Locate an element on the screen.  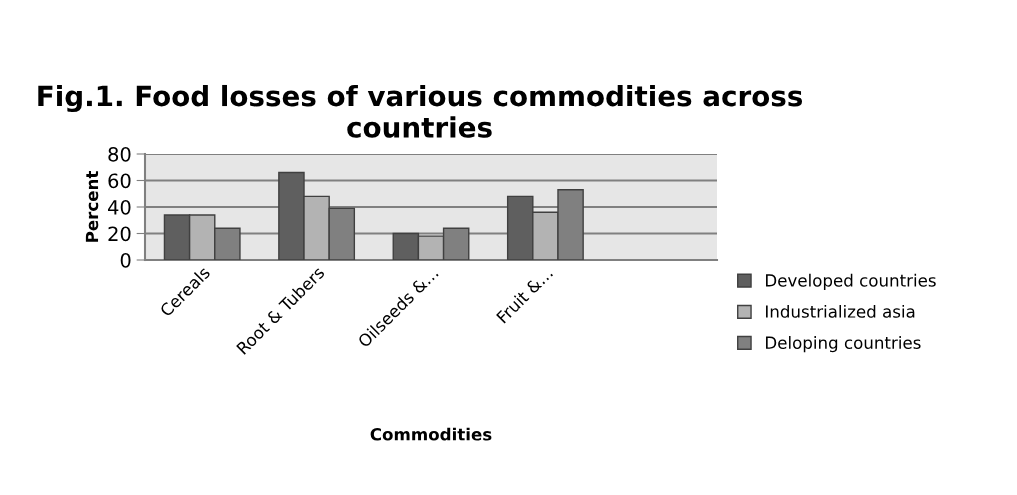
y-tick-label: 40 is located at coordinates (119, 207).